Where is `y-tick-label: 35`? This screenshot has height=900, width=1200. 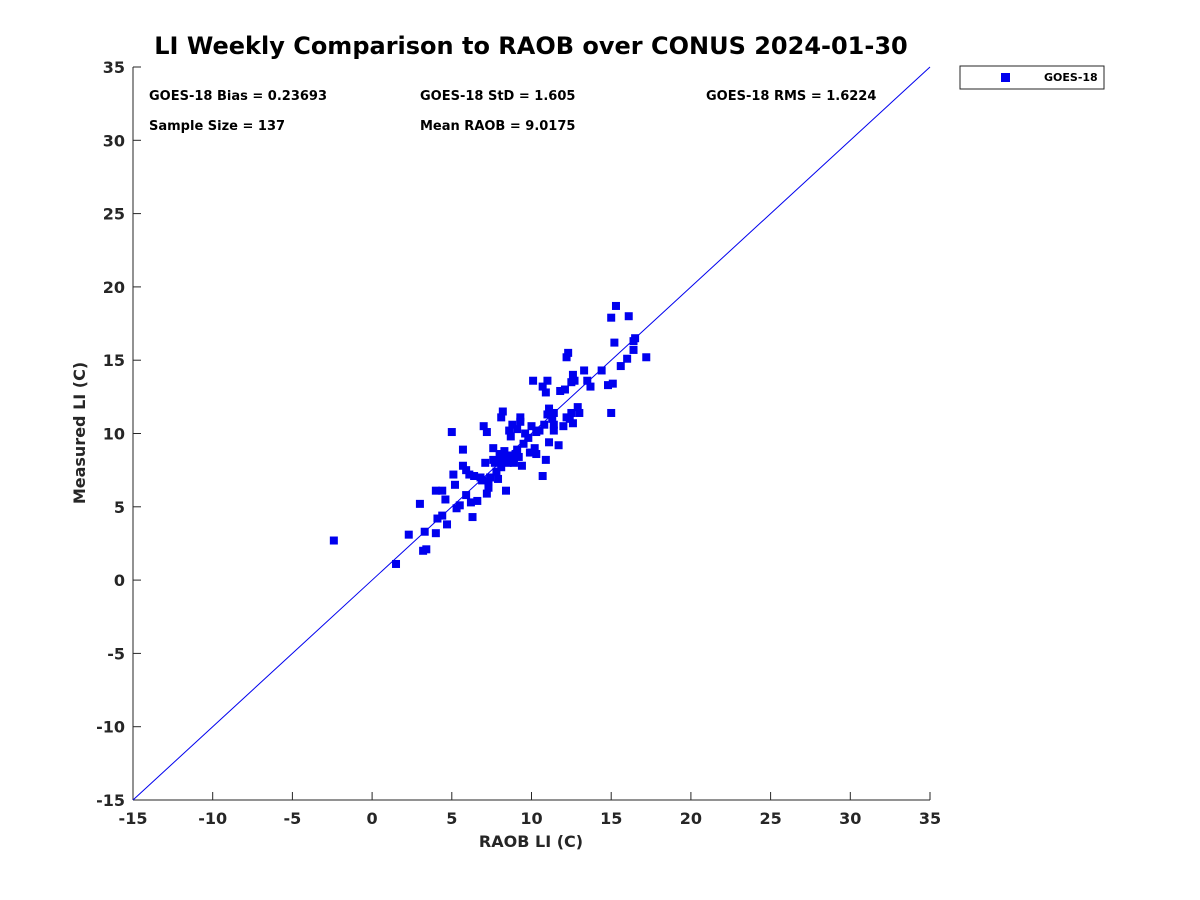
y-tick-label: 35 is located at coordinates (114, 67).